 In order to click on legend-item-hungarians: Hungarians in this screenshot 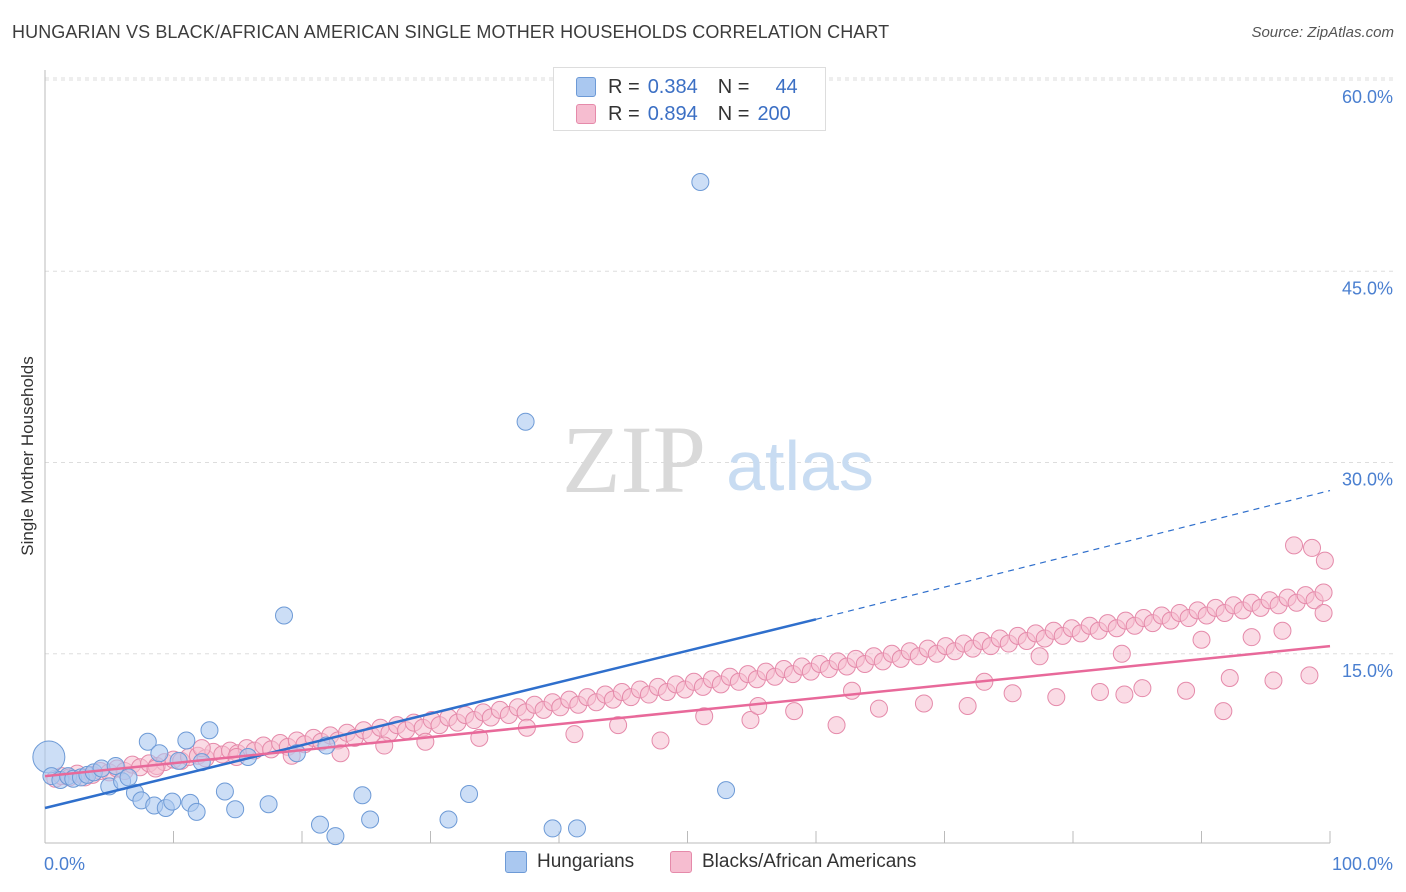, I will do `click(569, 862)`.